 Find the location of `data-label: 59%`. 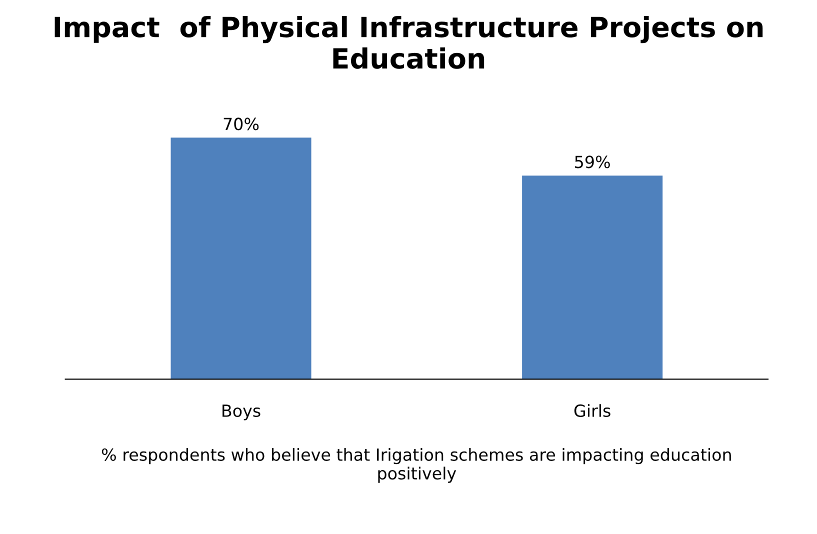

data-label: 59% is located at coordinates (592, 162).